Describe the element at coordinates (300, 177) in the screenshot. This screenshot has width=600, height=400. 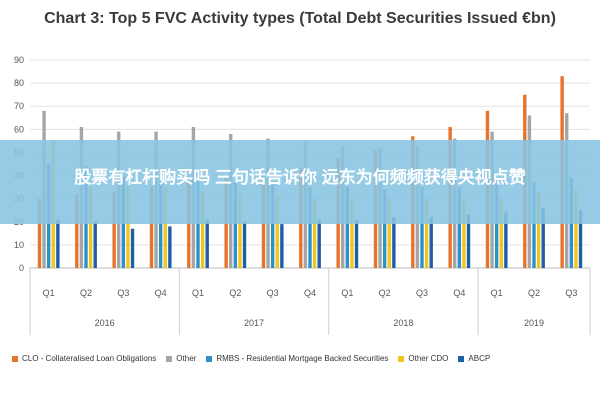
I see `overlay-text: 股票有杠杆购买吗 三句话告诉你 远东为何频频获得央视点赞` at that location.